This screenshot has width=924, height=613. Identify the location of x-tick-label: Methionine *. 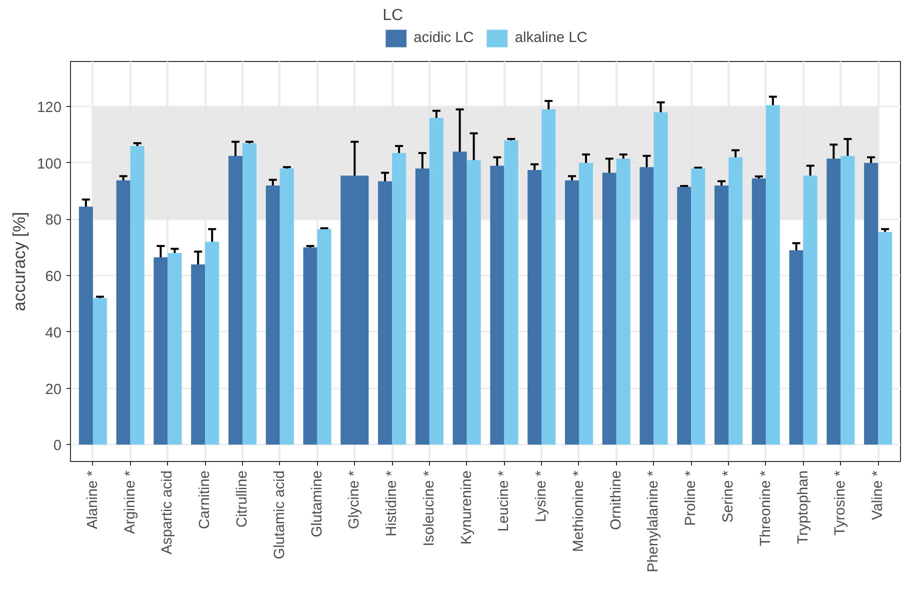
(578, 511).